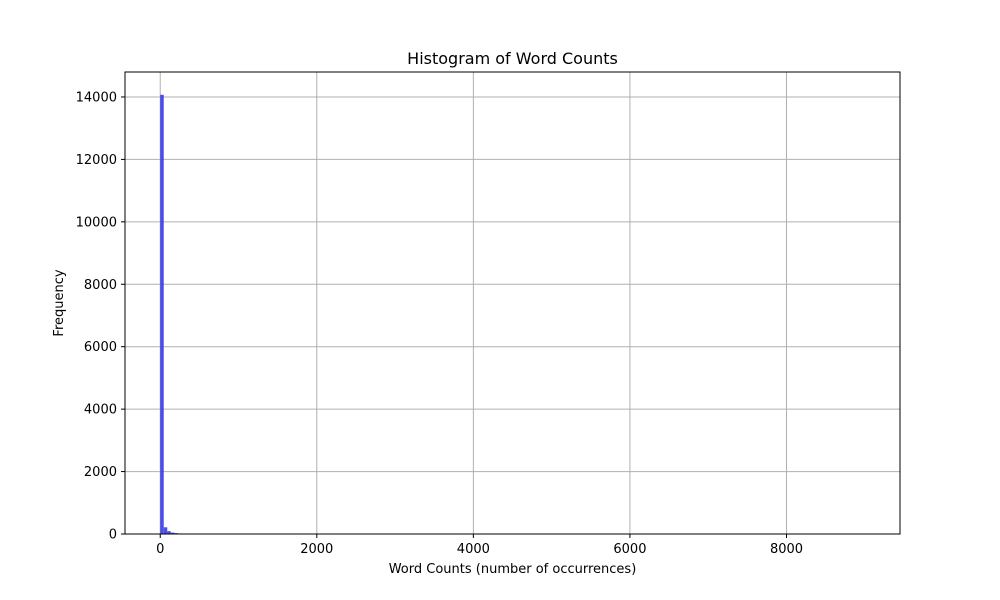  Describe the element at coordinates (59, 302) in the screenshot. I see `y-axis-label: Frequency` at that location.